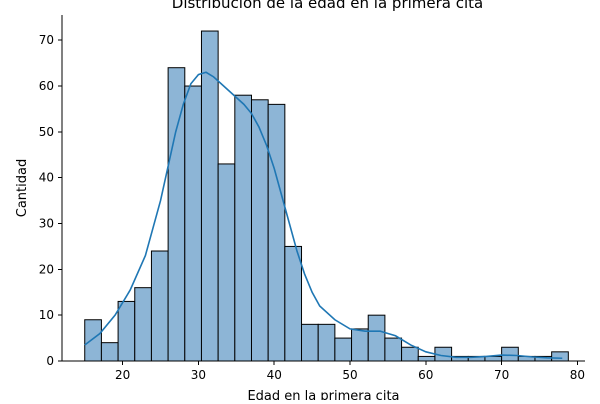 This screenshot has width=600, height=404. What do you see at coordinates (577, 375) in the screenshot?
I see `x-tick-label: 80` at bounding box center [577, 375].